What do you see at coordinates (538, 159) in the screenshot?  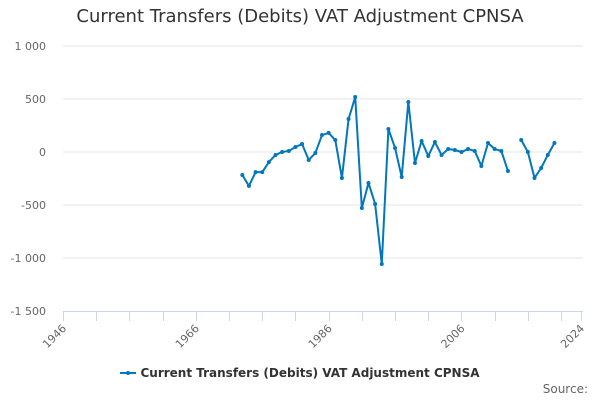 I see `series-line` at bounding box center [538, 159].